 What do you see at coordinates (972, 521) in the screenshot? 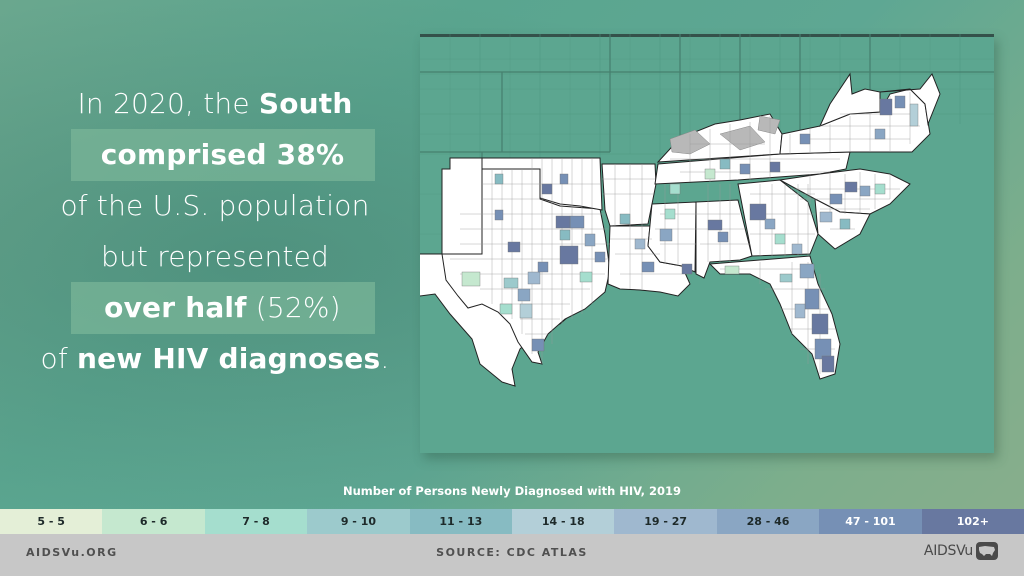
I see `legend-bin-102-plus: 102+` at bounding box center [972, 521].